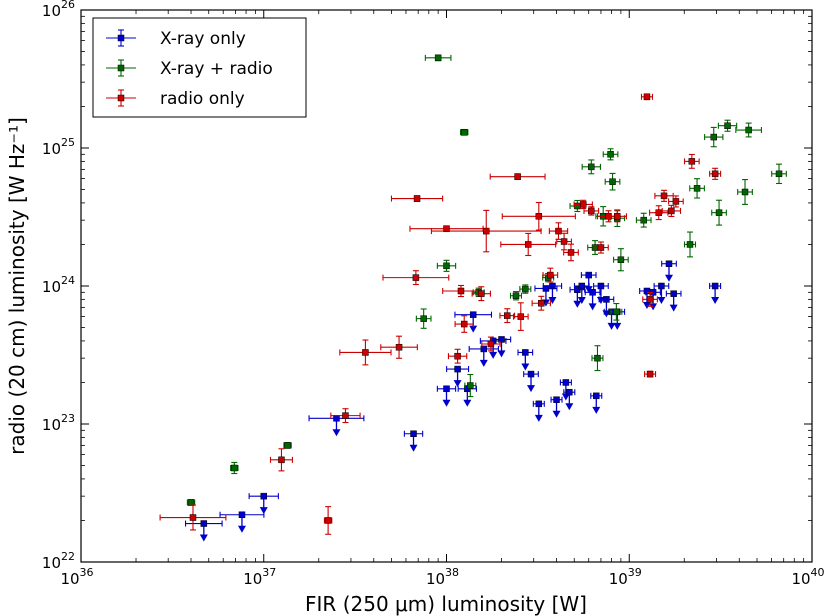  Describe the element at coordinates (58, 561) in the screenshot. I see `y-tick-label: 1022` at that location.